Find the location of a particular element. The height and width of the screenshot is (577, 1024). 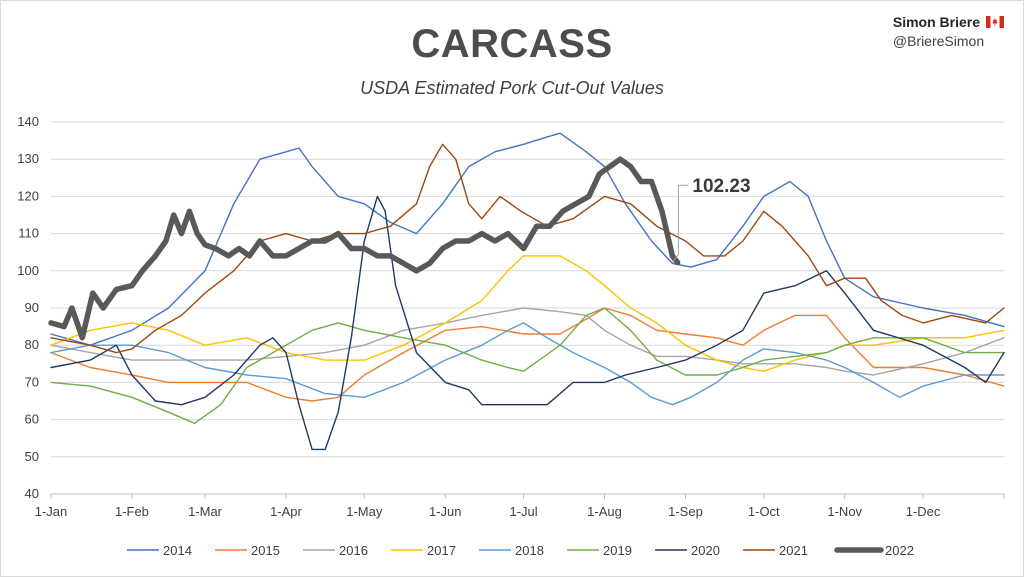

y-axis-ticks: 40 50 60 70 80 90 100 110 120 130 140 is located at coordinates (28, 307).